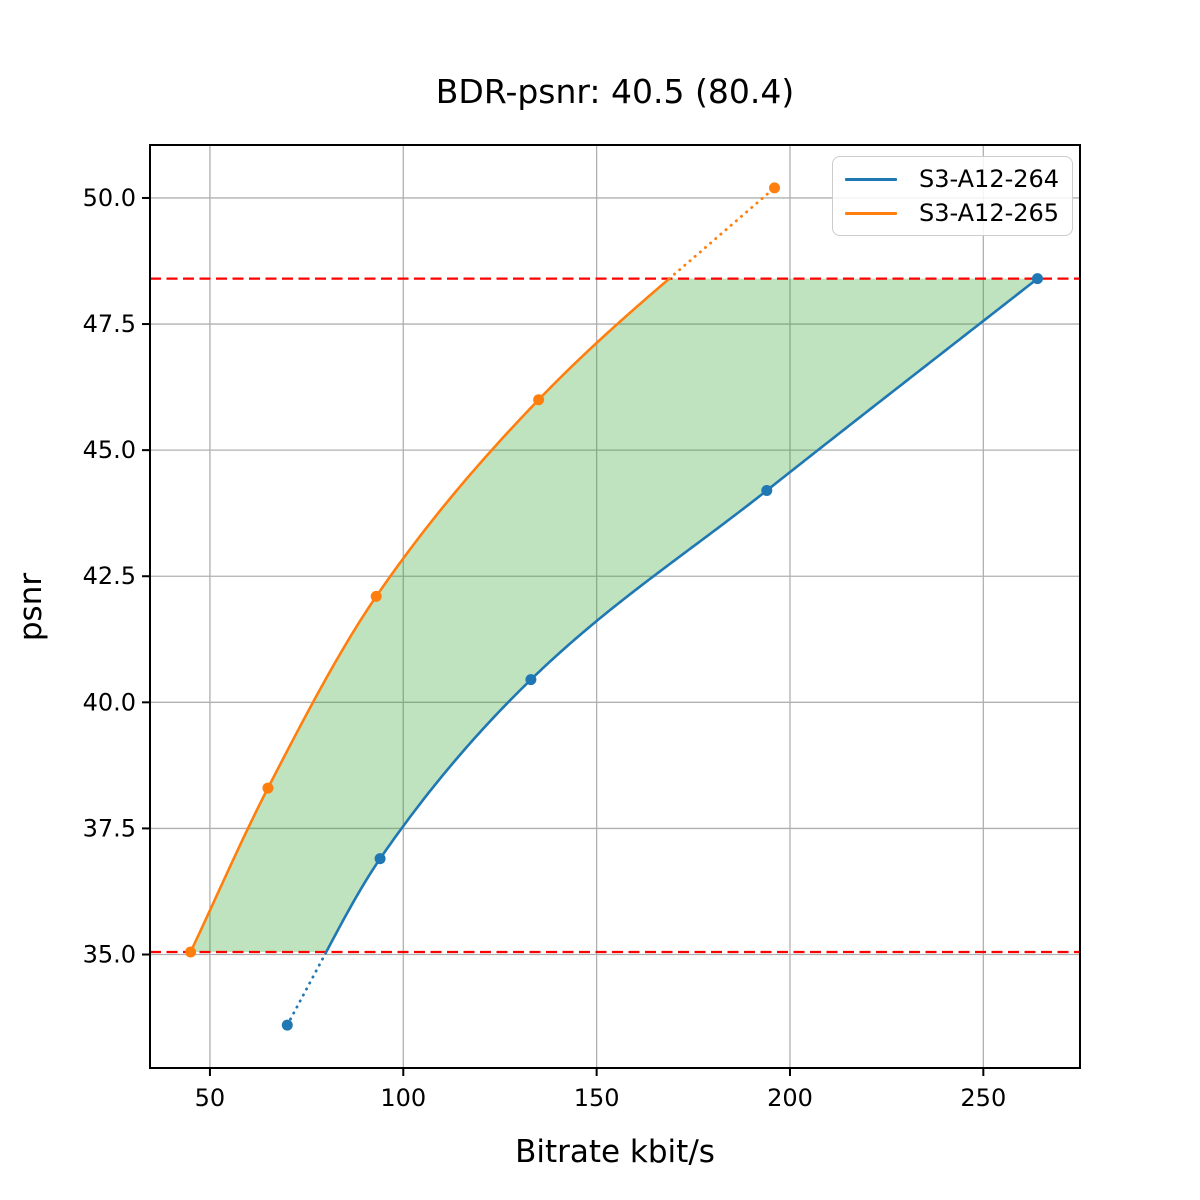 The image size is (1200, 1200). I want to click on y-tick-label: 42.5, so click(109, 576).